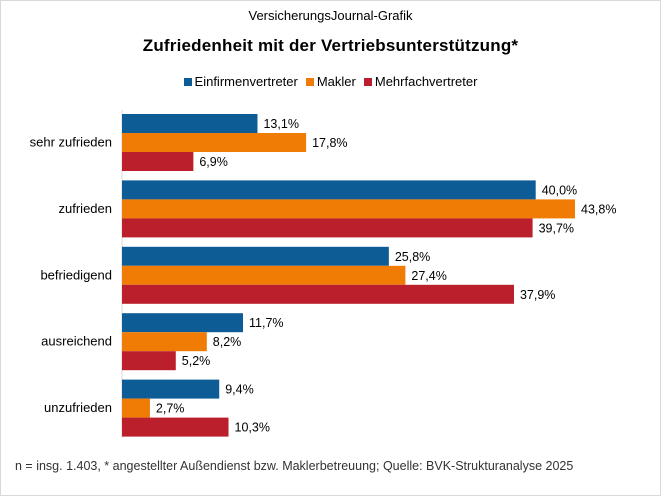 This screenshot has width=661, height=496. Describe the element at coordinates (329, 143) in the screenshot. I see `data-label: 17,8%` at that location.